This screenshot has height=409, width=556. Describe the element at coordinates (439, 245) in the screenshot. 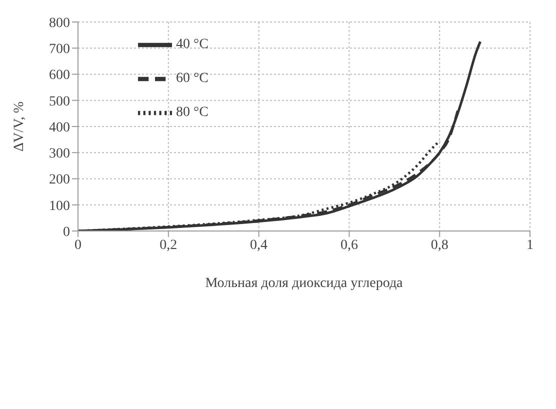

I see `x-tick-label: 0,8` at that location.